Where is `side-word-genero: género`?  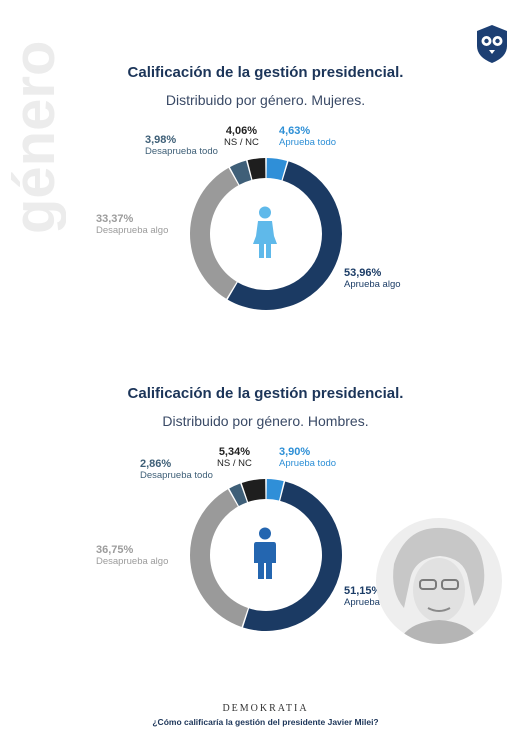 side-word-genero: género is located at coordinates (36, 137).